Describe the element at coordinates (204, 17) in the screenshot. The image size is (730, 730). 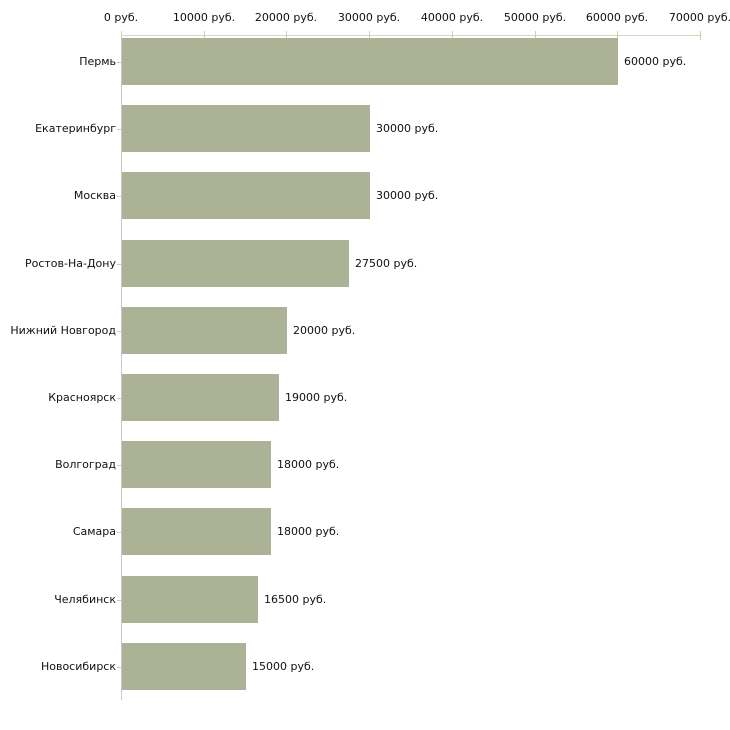
I see `x-axis-tick-label: 10000 руб.` at that location.